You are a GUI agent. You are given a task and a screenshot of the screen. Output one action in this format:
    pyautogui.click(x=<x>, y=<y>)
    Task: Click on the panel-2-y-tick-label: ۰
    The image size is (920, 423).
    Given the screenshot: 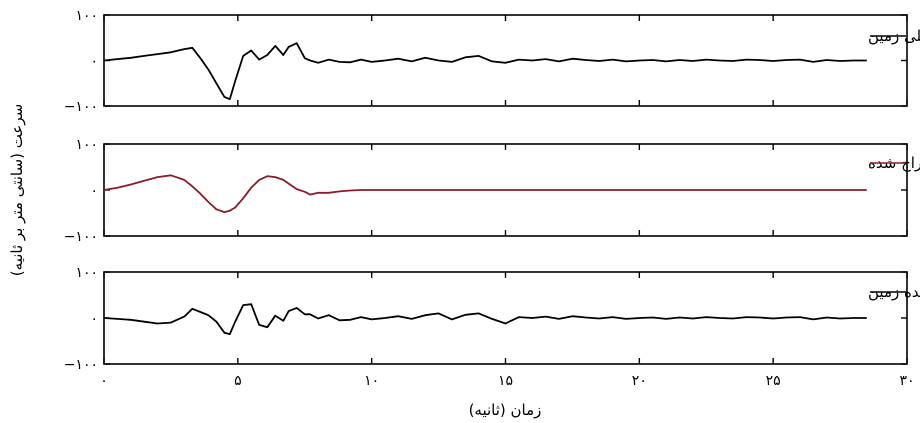 What is the action you would take?
    pyautogui.click(x=94, y=191)
    